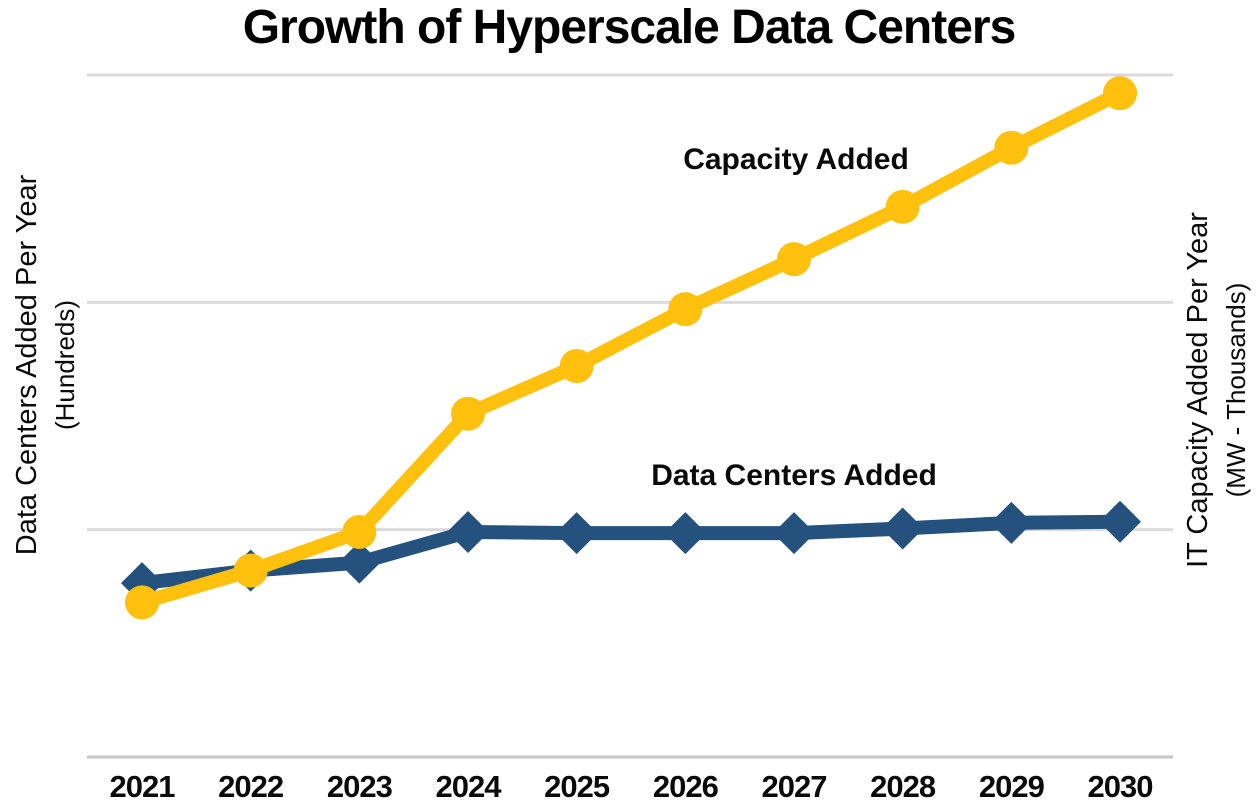  What do you see at coordinates (631, 552) in the screenshot?
I see `series-line-data-centers-added` at bounding box center [631, 552].